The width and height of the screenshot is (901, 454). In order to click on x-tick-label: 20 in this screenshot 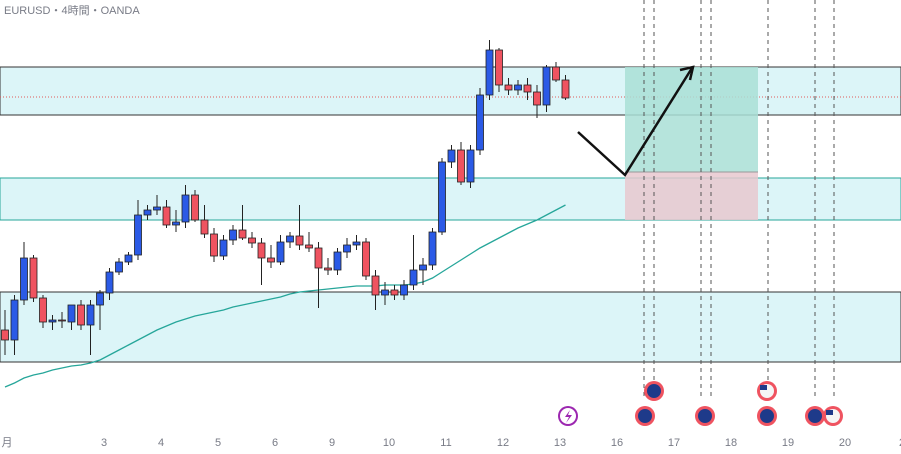, I will do `click(845, 443)`.